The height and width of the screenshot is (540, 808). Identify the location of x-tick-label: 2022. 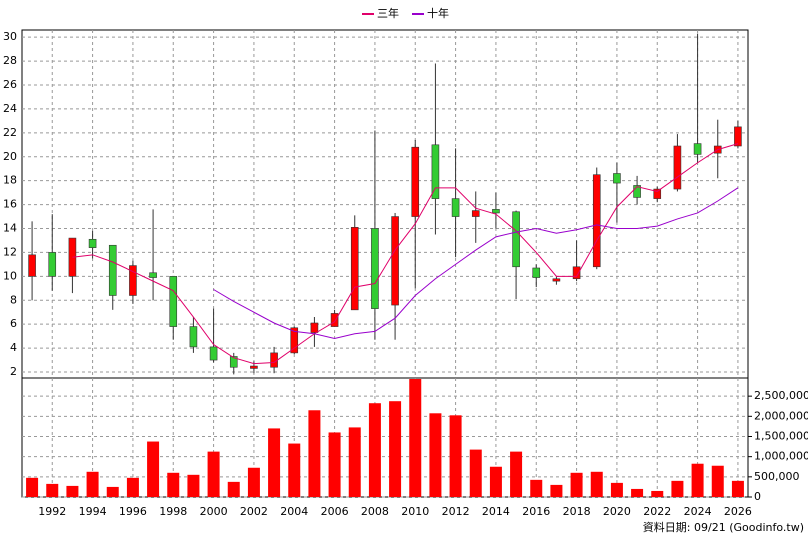
(657, 511).